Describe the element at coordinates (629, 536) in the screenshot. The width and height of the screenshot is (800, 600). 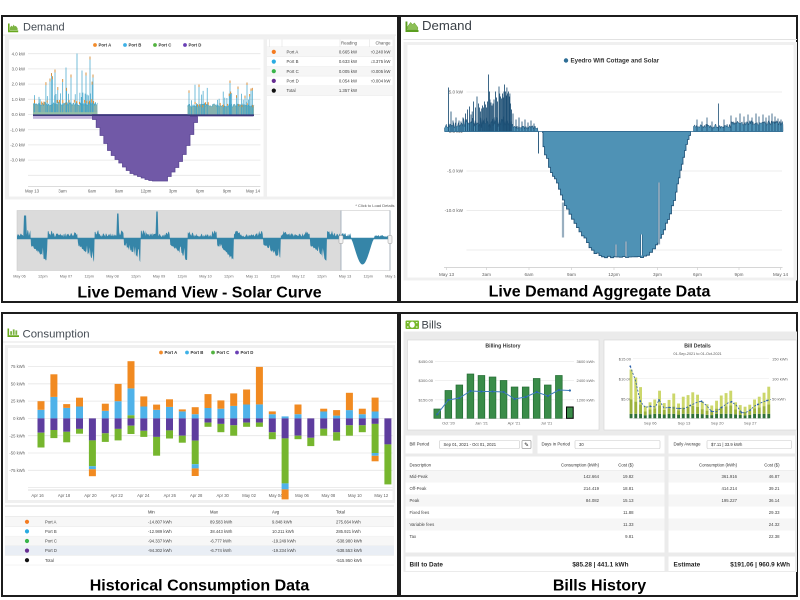
I see `svg-text: 9.81` at that location.